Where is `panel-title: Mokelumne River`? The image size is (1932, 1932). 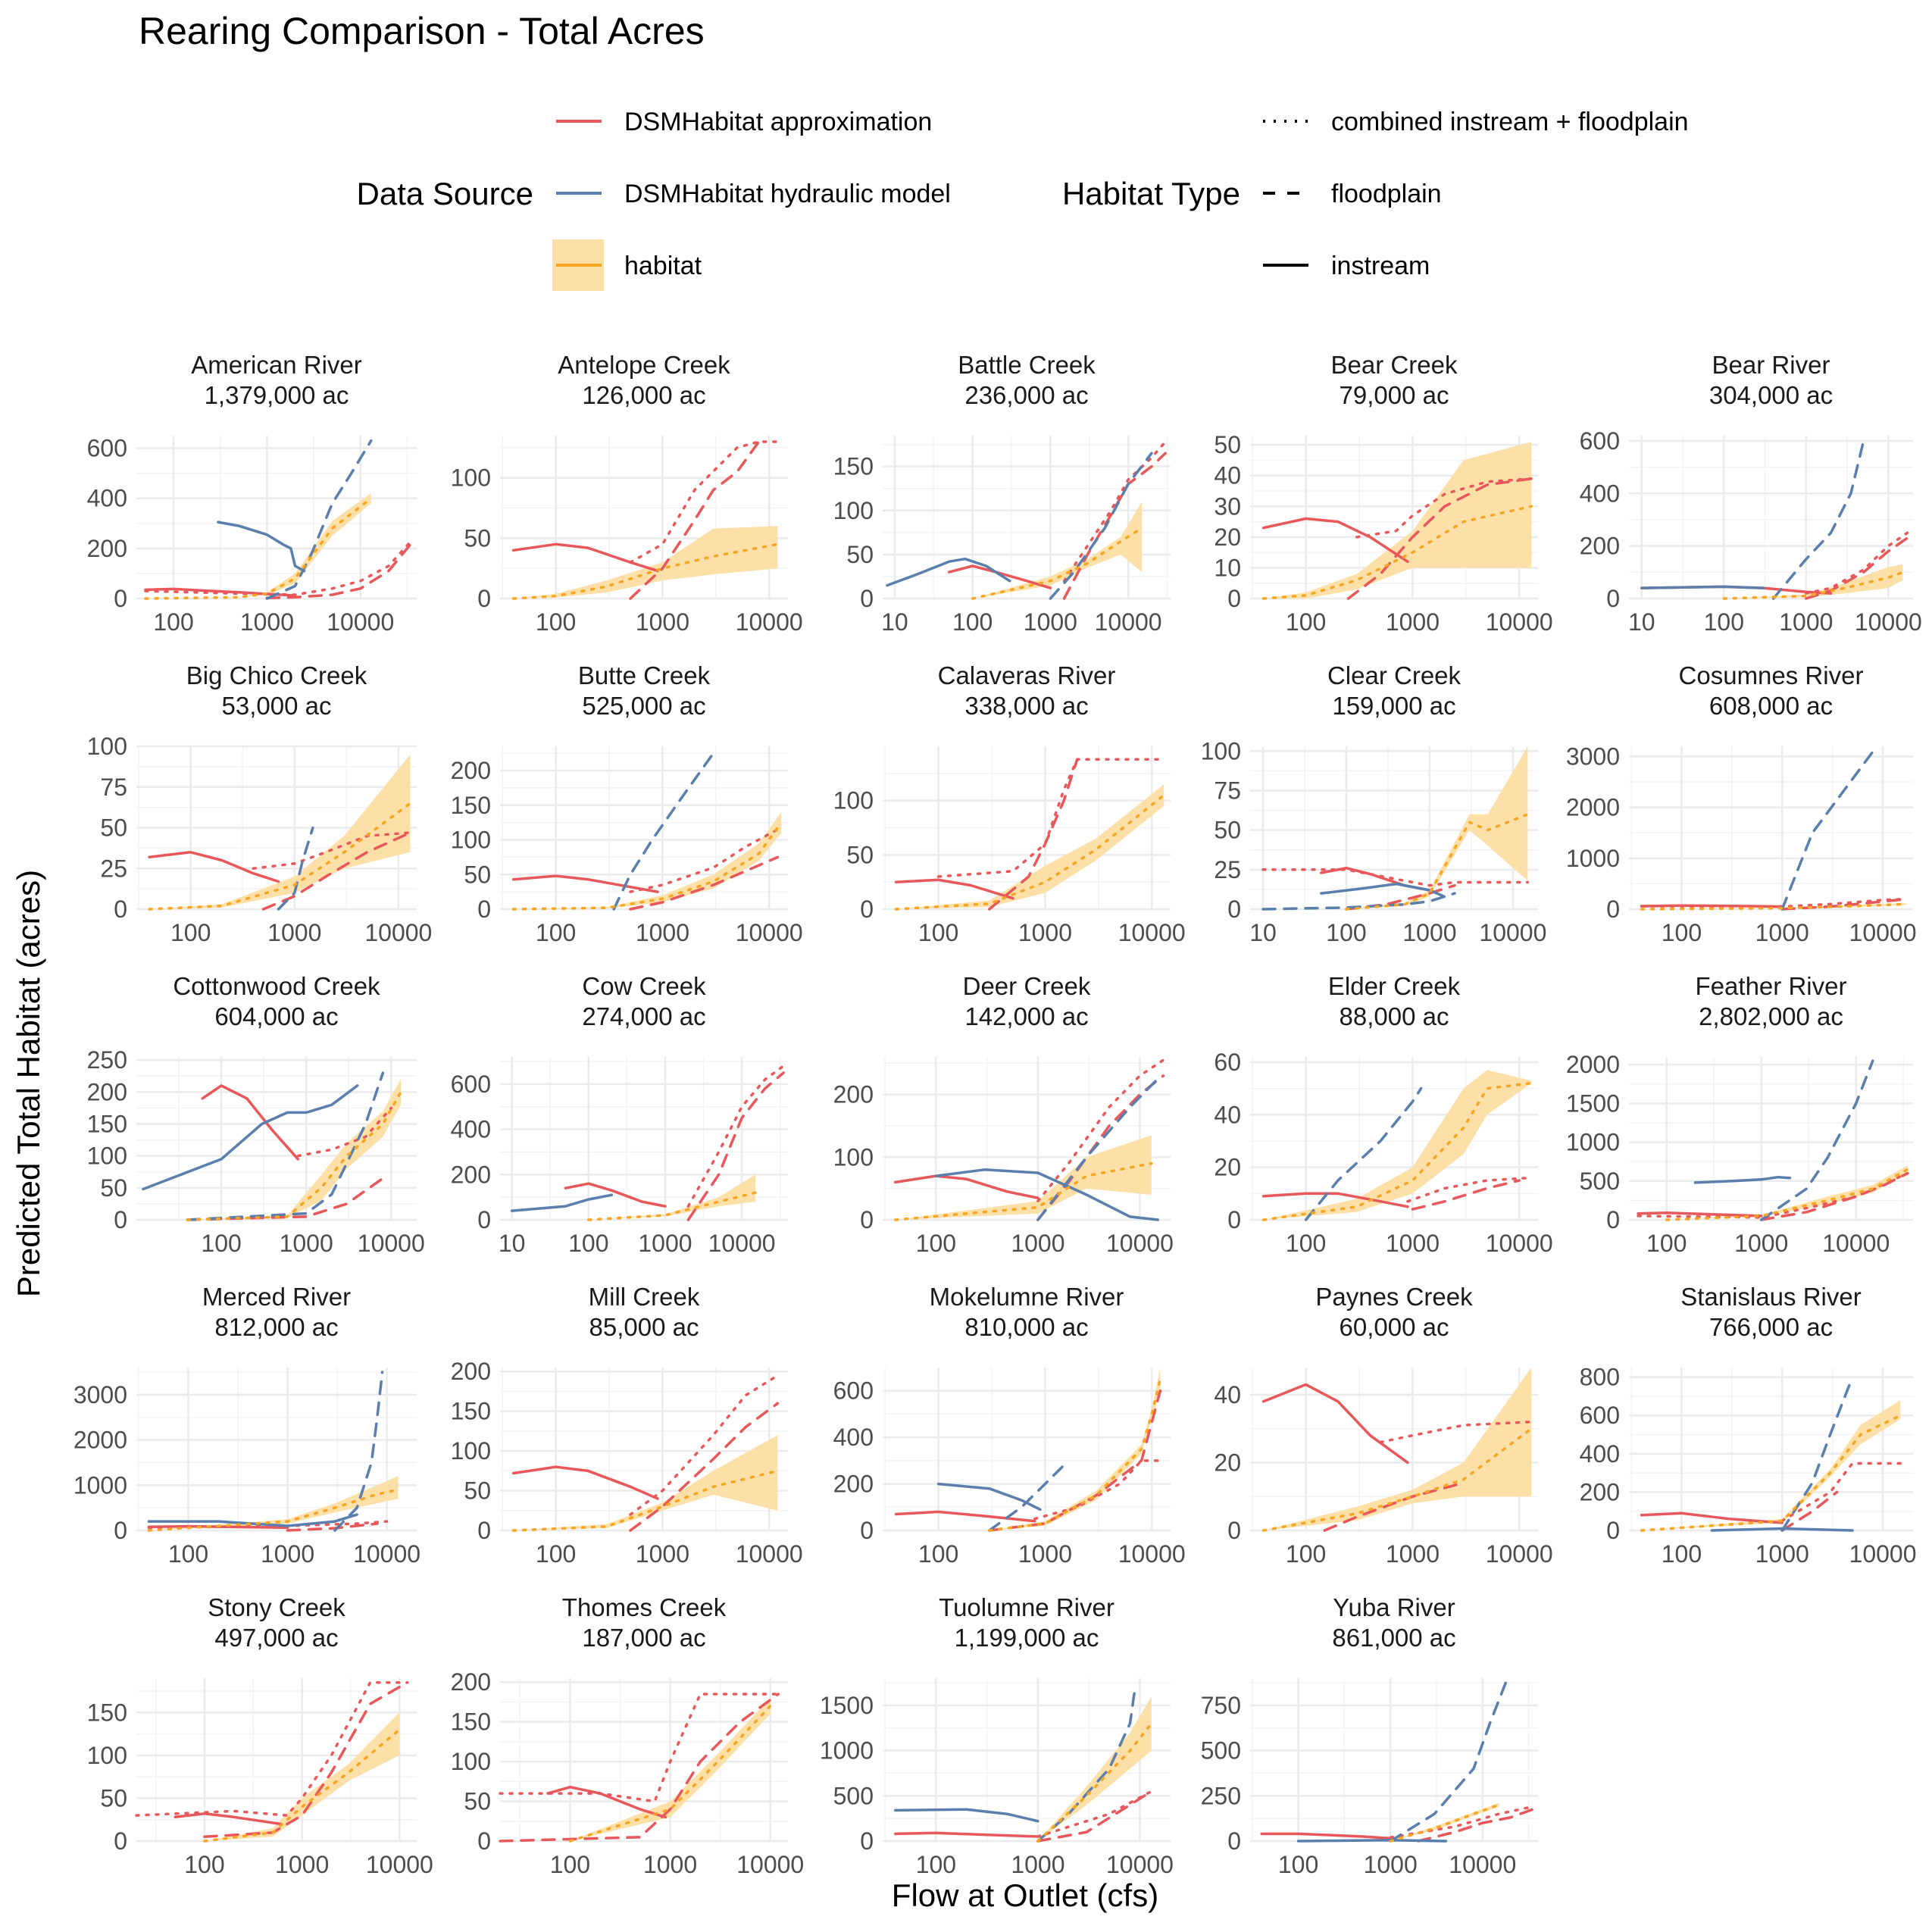 panel-title: Mokelumne River is located at coordinates (1027, 1297).